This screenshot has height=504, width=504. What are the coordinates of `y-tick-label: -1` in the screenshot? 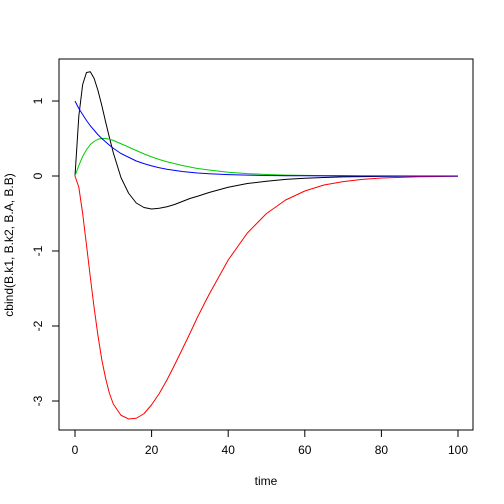 It's located at (38, 250).